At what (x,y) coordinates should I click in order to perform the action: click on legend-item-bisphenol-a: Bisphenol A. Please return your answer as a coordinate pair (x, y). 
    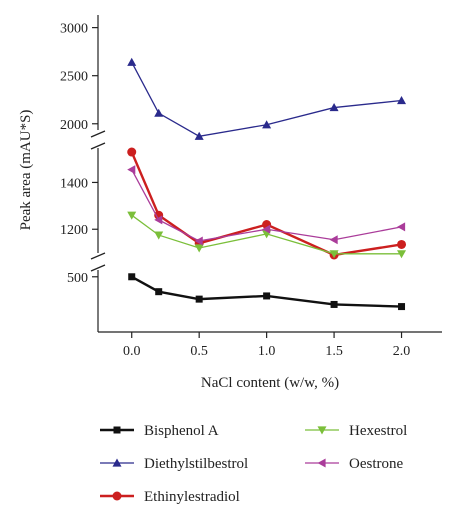
    Looking at the image, I should click on (159, 431).